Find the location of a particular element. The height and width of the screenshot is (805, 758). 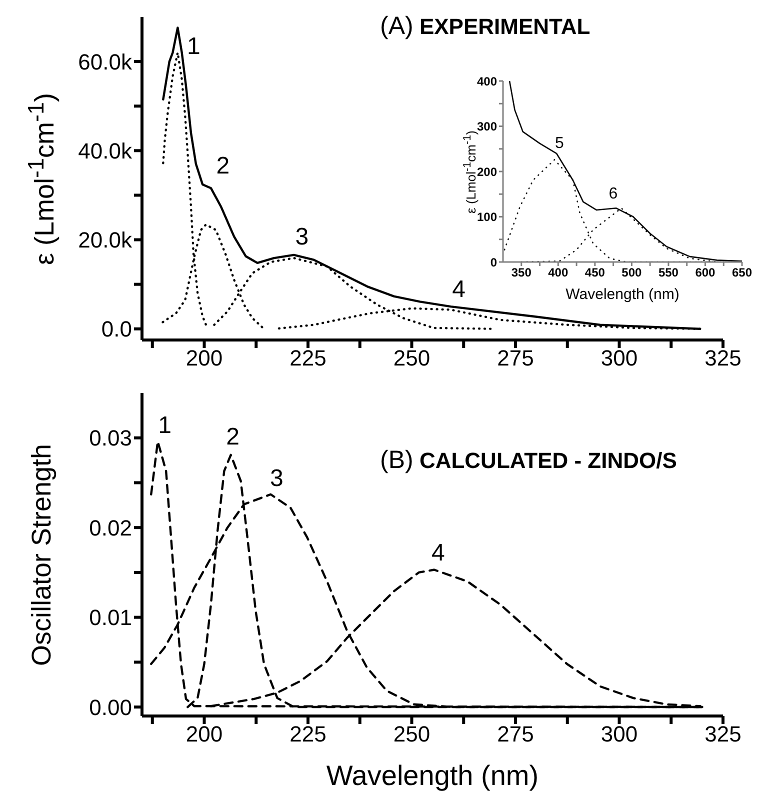

y-tick-label: 100 is located at coordinates (487, 217).